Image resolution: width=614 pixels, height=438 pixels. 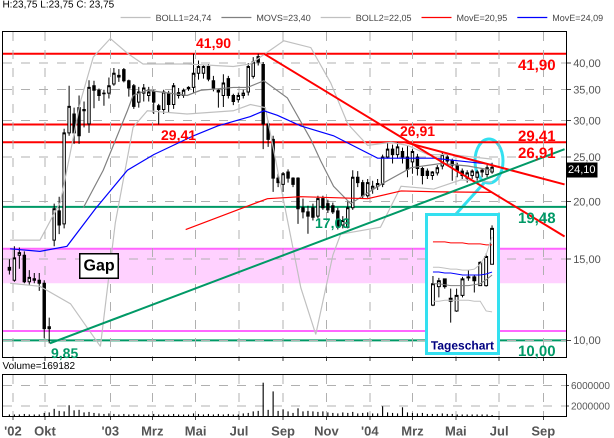 What do you see at coordinates (283, 18) in the screenshot?
I see `legend-label: MOVS=23,40` at bounding box center [283, 18].